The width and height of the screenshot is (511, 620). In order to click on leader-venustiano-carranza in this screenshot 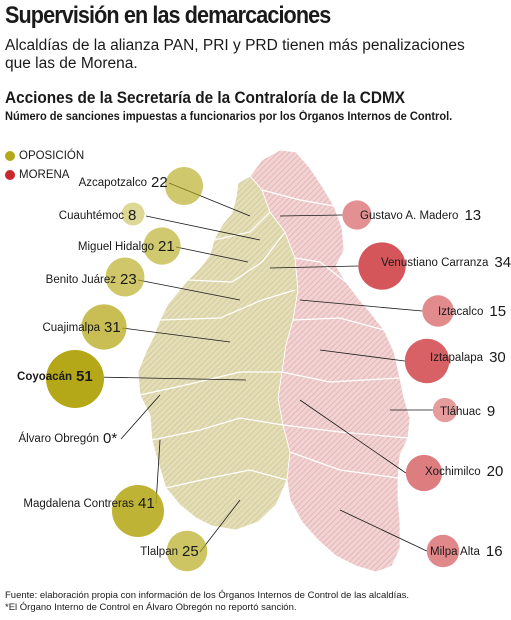, I will do `click(314, 267)`.